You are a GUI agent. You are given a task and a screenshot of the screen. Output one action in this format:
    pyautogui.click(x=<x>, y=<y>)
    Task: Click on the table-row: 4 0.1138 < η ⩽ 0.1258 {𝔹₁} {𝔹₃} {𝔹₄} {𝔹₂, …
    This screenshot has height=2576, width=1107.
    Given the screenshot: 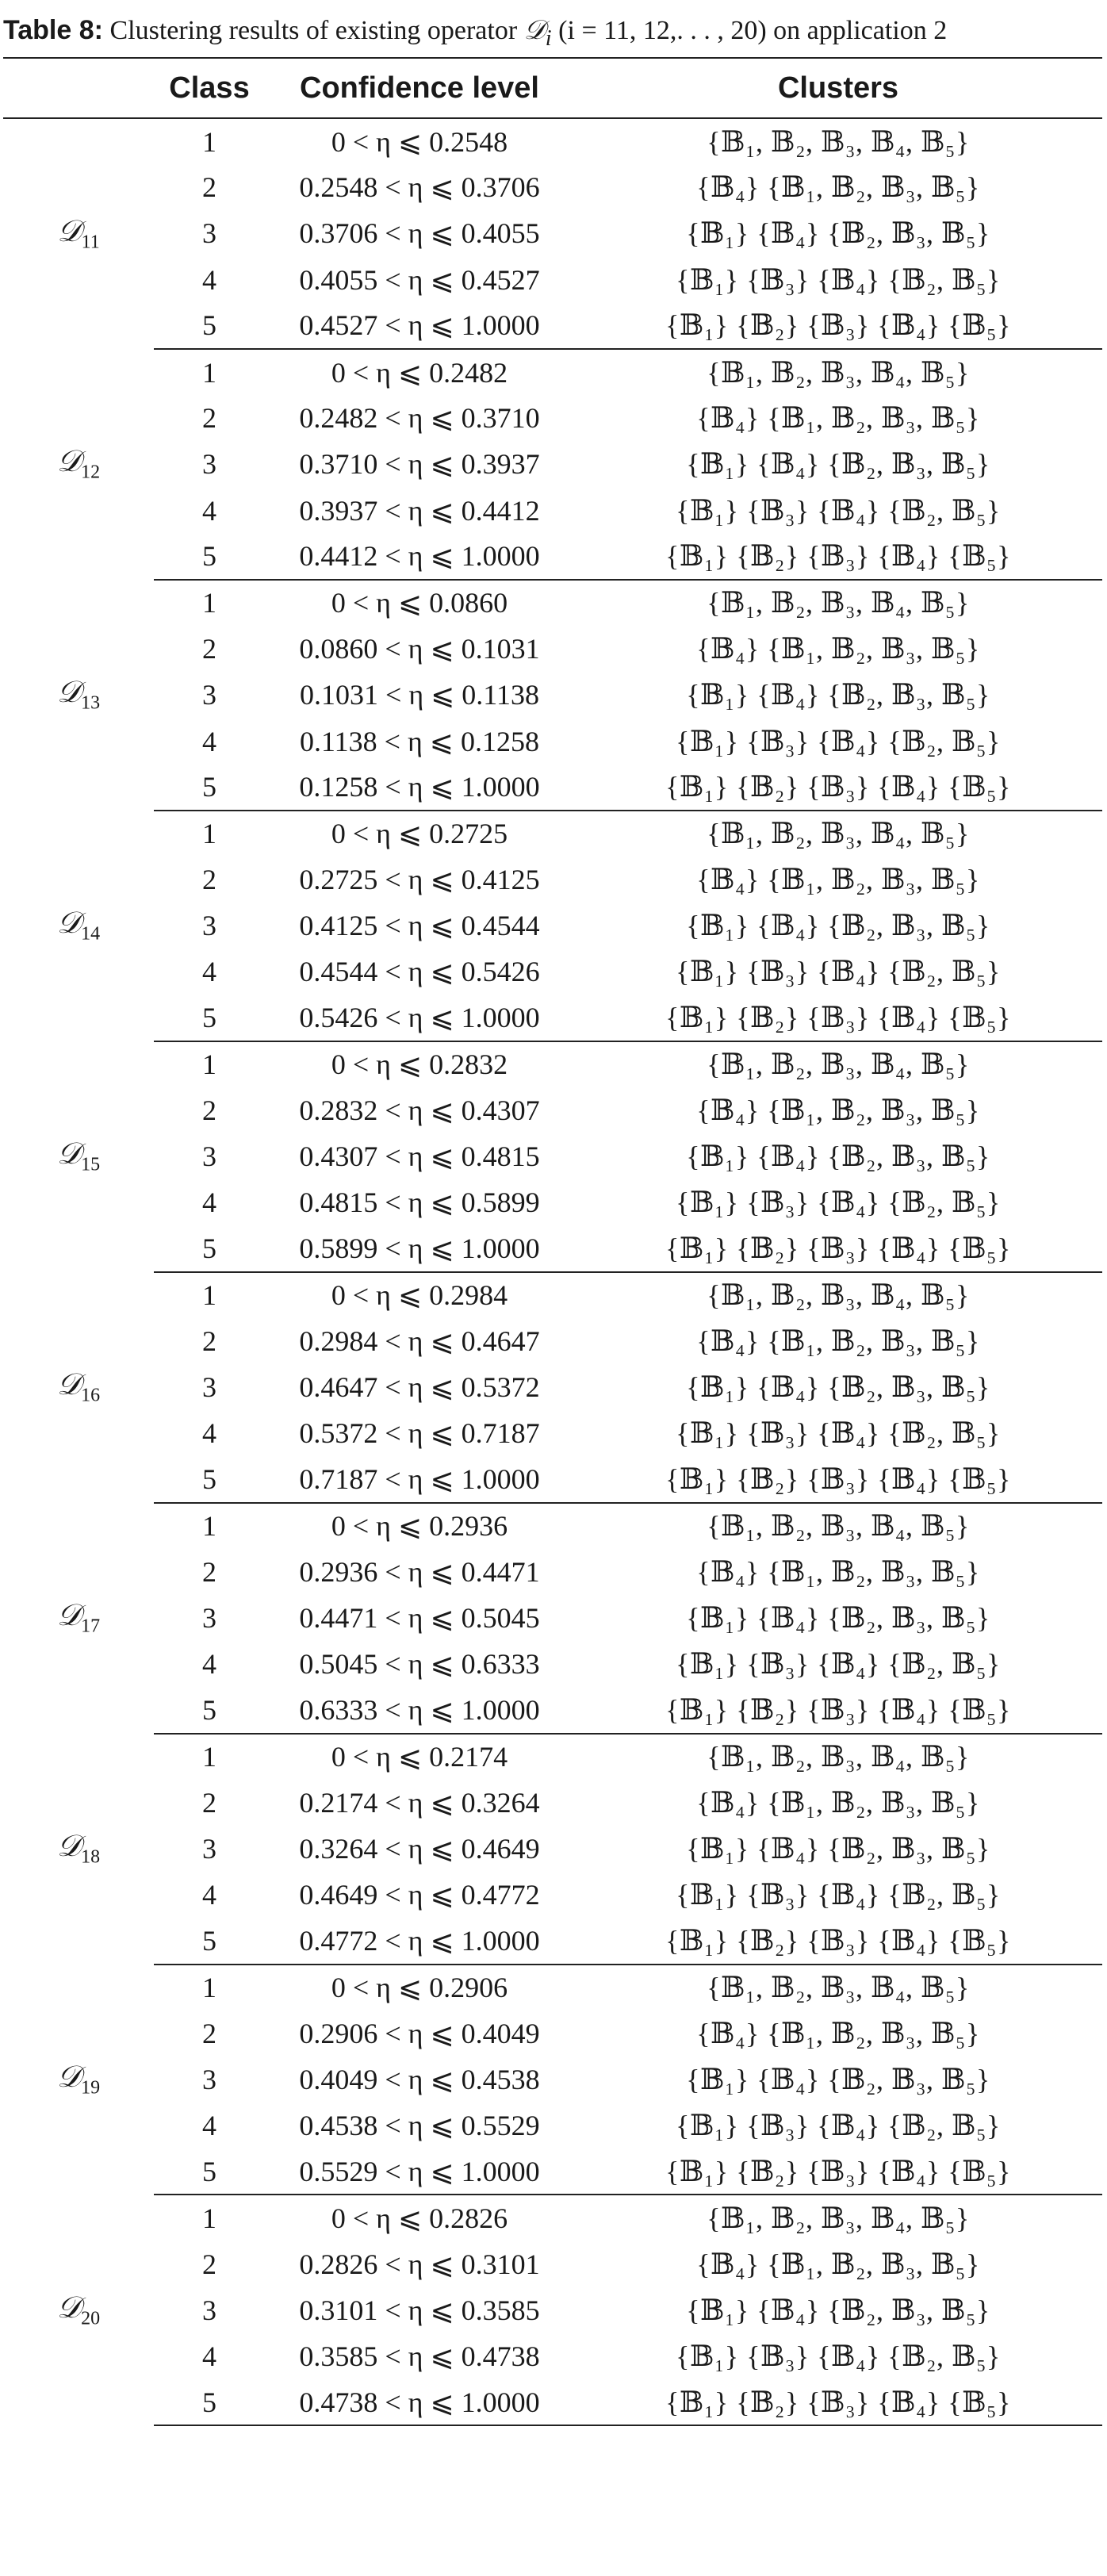 What is the action you would take?
    pyautogui.click(x=552, y=741)
    